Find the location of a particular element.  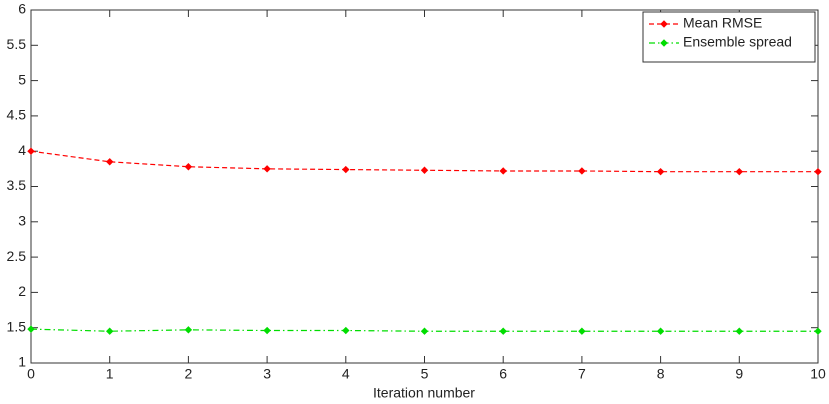

x-tick-label: 2 is located at coordinates (189, 374).